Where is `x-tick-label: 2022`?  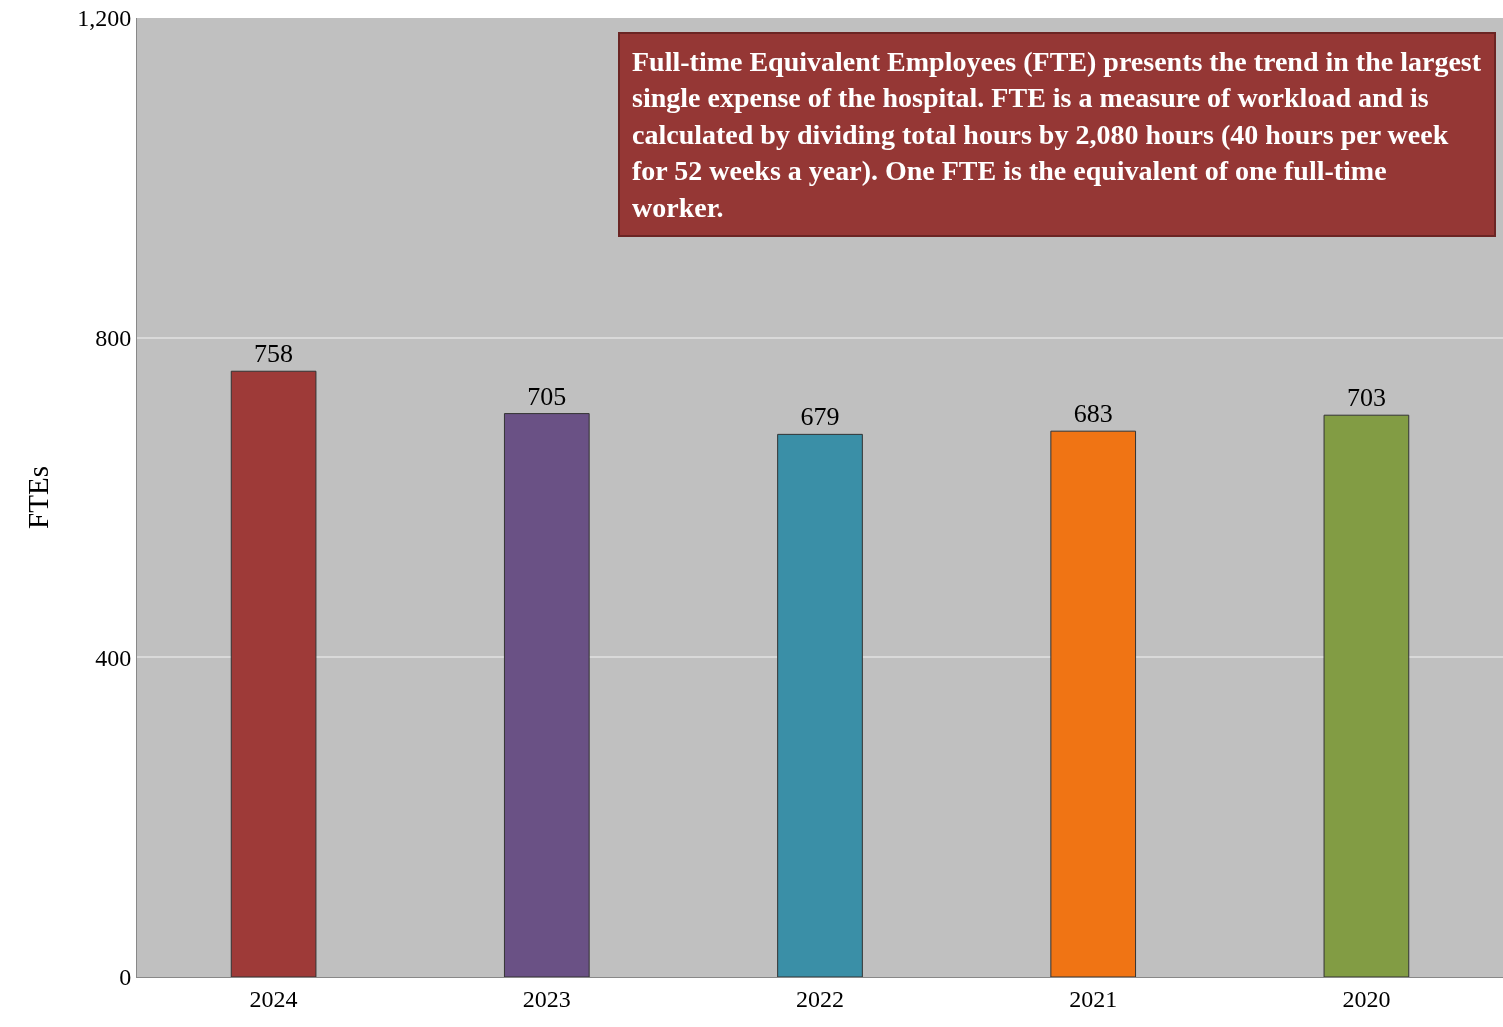
x-tick-label: 2022 is located at coordinates (820, 998).